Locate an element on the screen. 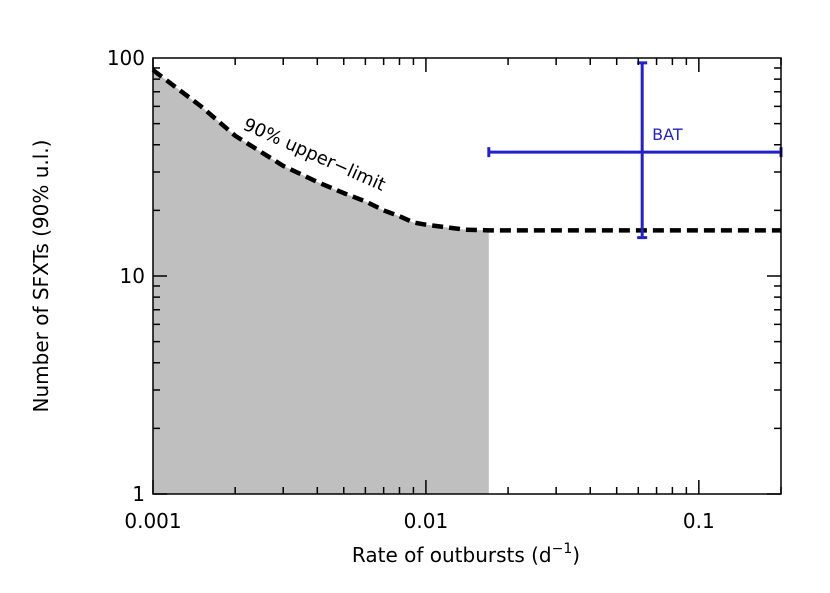  y-tick-label: 100 is located at coordinates (126, 58).